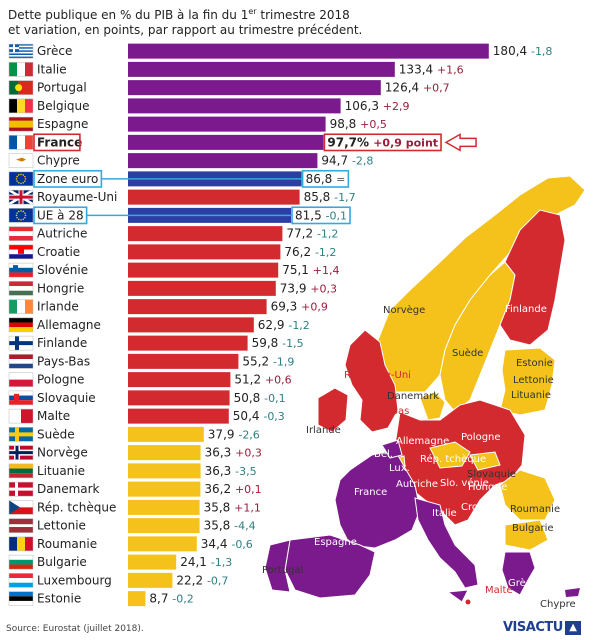 Image resolution: width=595 pixels, height=640 pixels. What do you see at coordinates (21, 306) in the screenshot?
I see `flag-ie-icon` at bounding box center [21, 306].